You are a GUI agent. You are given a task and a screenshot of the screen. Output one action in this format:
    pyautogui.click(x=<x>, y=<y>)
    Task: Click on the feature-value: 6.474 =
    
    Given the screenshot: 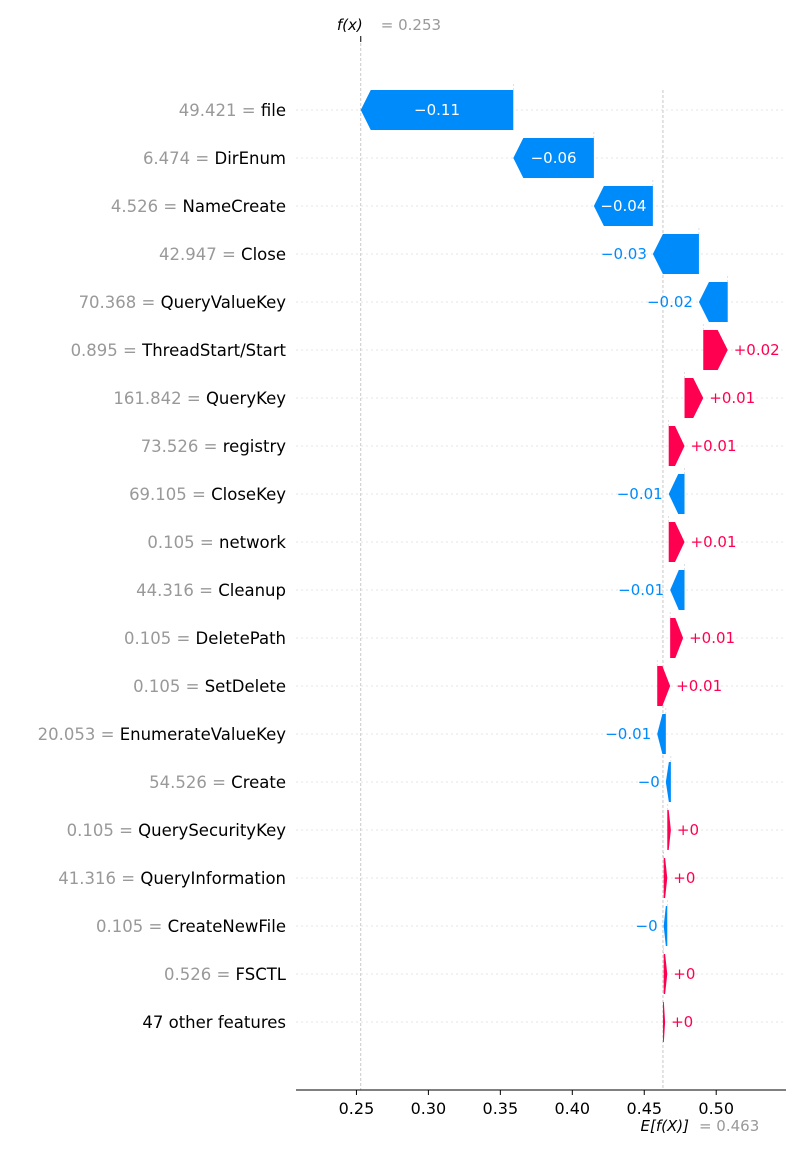 What is the action you would take?
    pyautogui.click(x=179, y=158)
    